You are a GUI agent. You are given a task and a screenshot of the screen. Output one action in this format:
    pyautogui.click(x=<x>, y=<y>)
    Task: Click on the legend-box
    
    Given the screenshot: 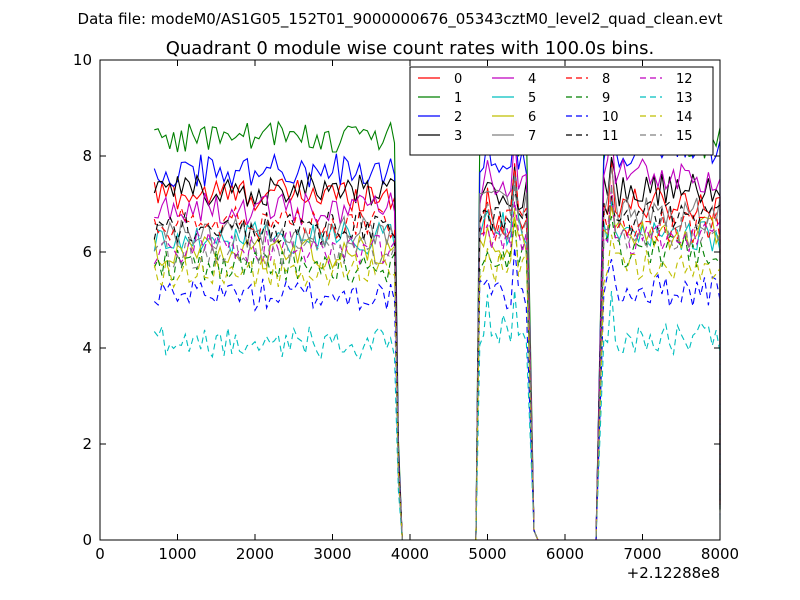 What is the action you would take?
    pyautogui.click(x=561, y=111)
    